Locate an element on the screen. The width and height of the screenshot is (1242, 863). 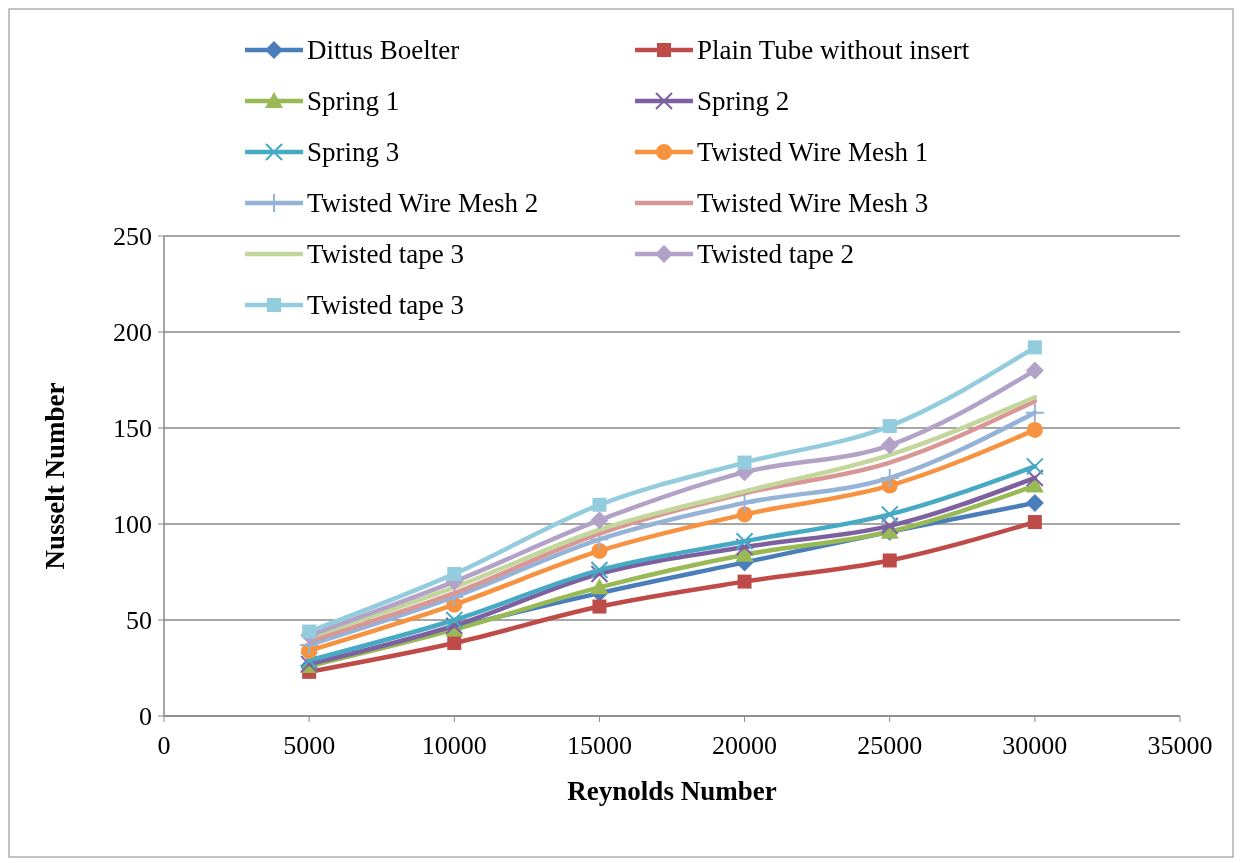
x-tick-label: 30000 is located at coordinates (1035, 745).